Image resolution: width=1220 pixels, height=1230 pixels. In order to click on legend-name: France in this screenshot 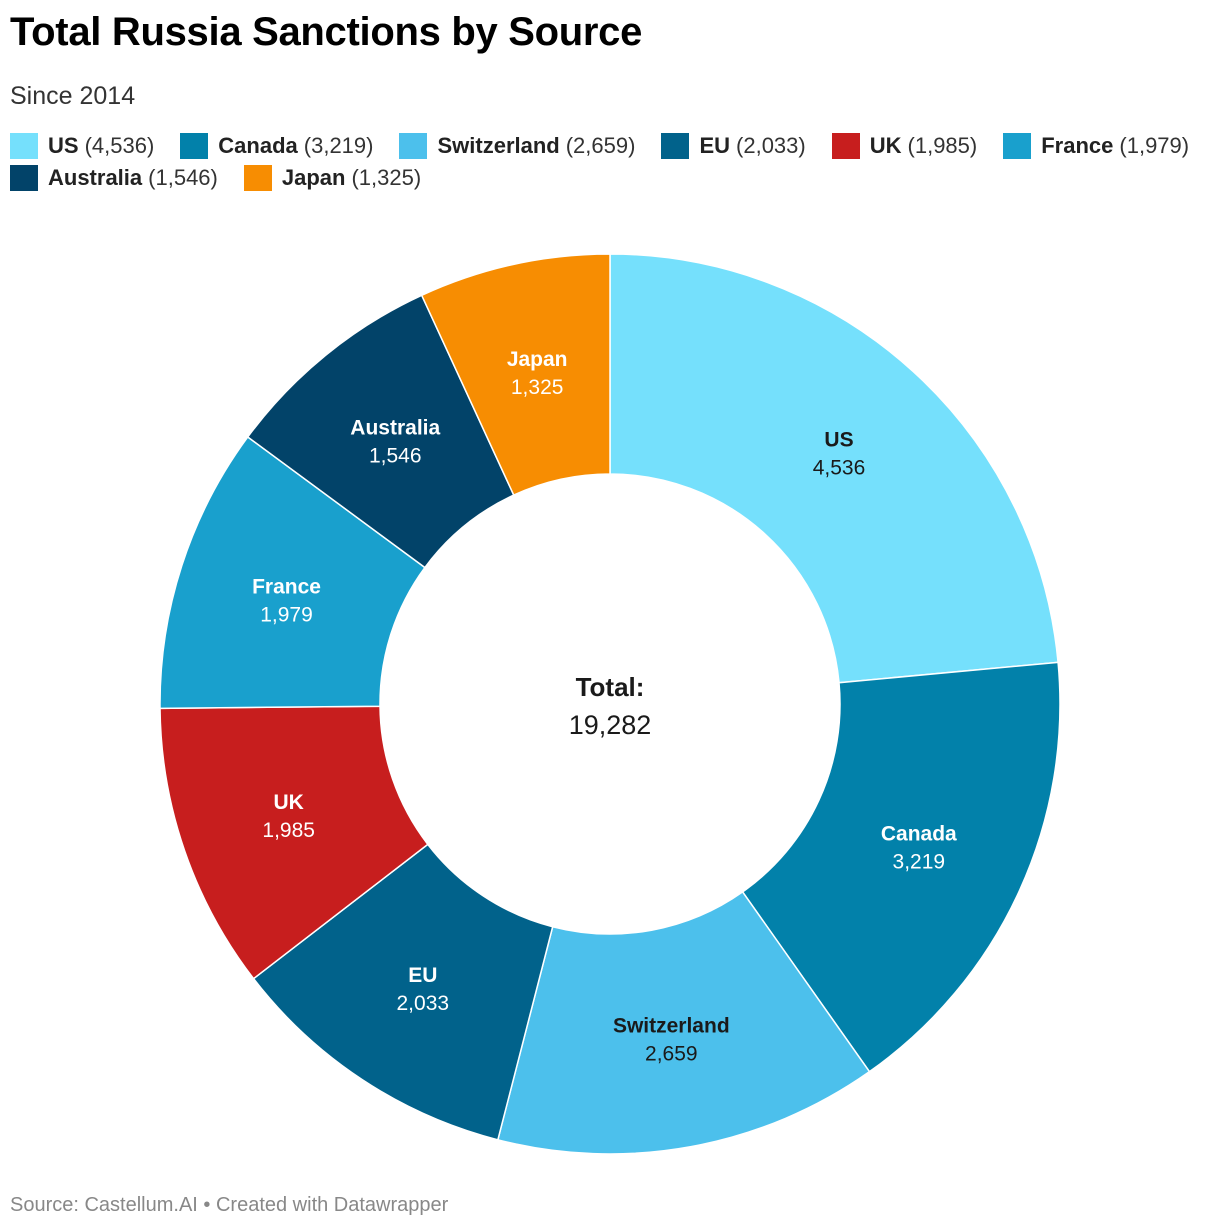, I will do `click(1077, 145)`.